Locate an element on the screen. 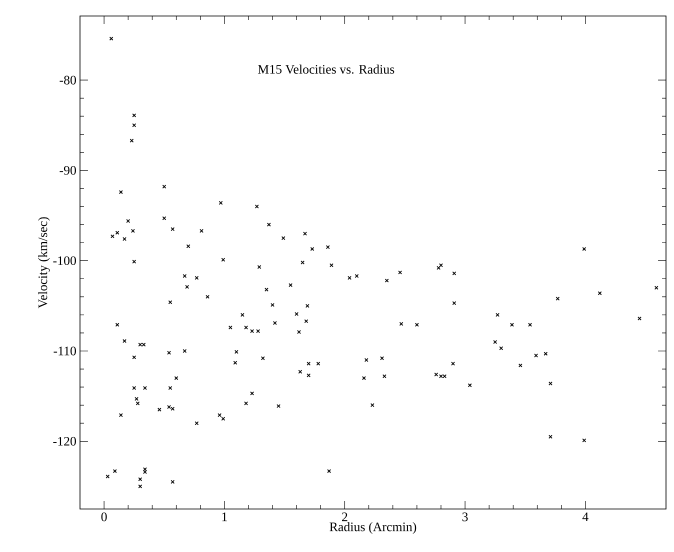 This screenshot has width=674, height=552. x-tick-label: 3 is located at coordinates (465, 517).